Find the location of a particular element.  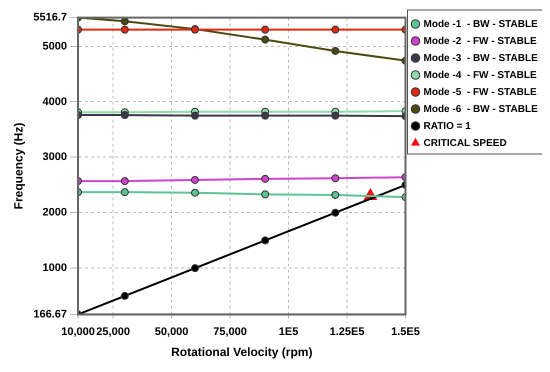

legend-label: CRITICAL SPEED is located at coordinates (465, 143).